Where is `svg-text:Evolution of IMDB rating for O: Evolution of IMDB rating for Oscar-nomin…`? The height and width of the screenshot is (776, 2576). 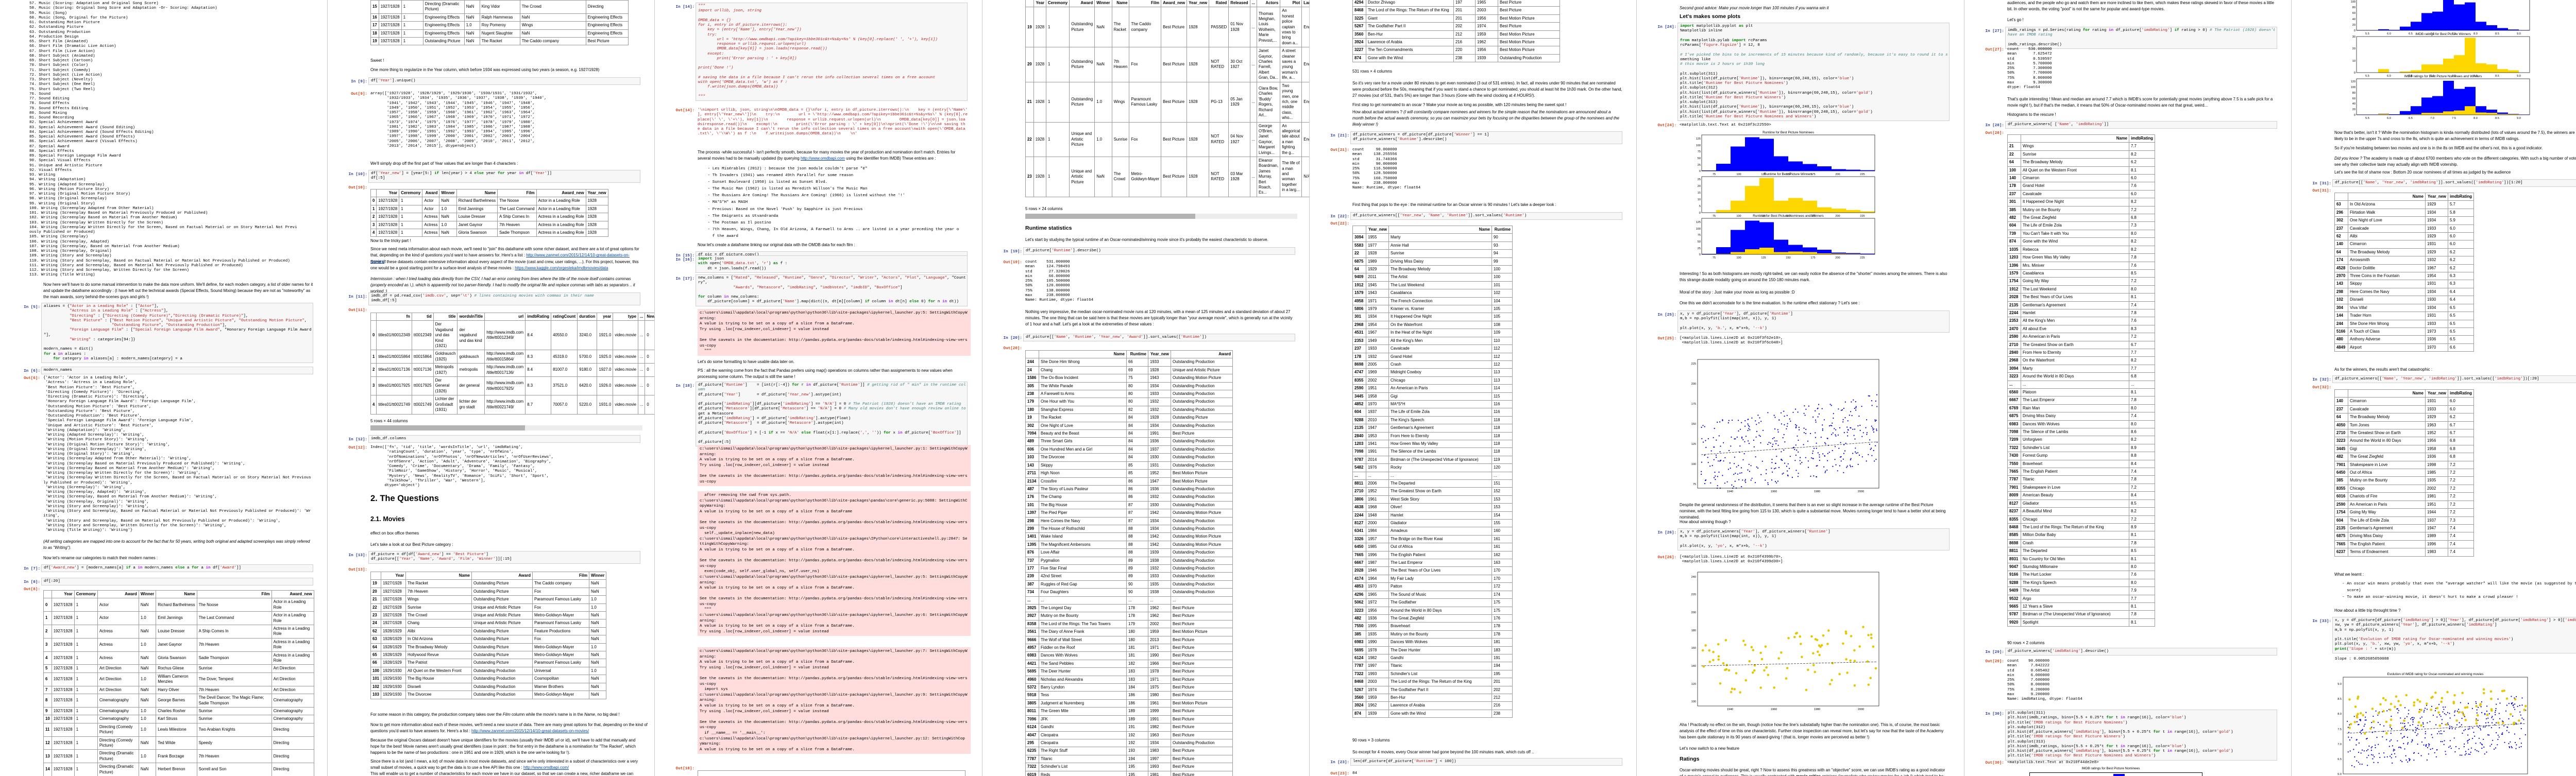
svg-text:Evolution of IMDB rating for O: Evolution of IMDB rating for Oscar-nomin… is located at coordinates (2435, 674).